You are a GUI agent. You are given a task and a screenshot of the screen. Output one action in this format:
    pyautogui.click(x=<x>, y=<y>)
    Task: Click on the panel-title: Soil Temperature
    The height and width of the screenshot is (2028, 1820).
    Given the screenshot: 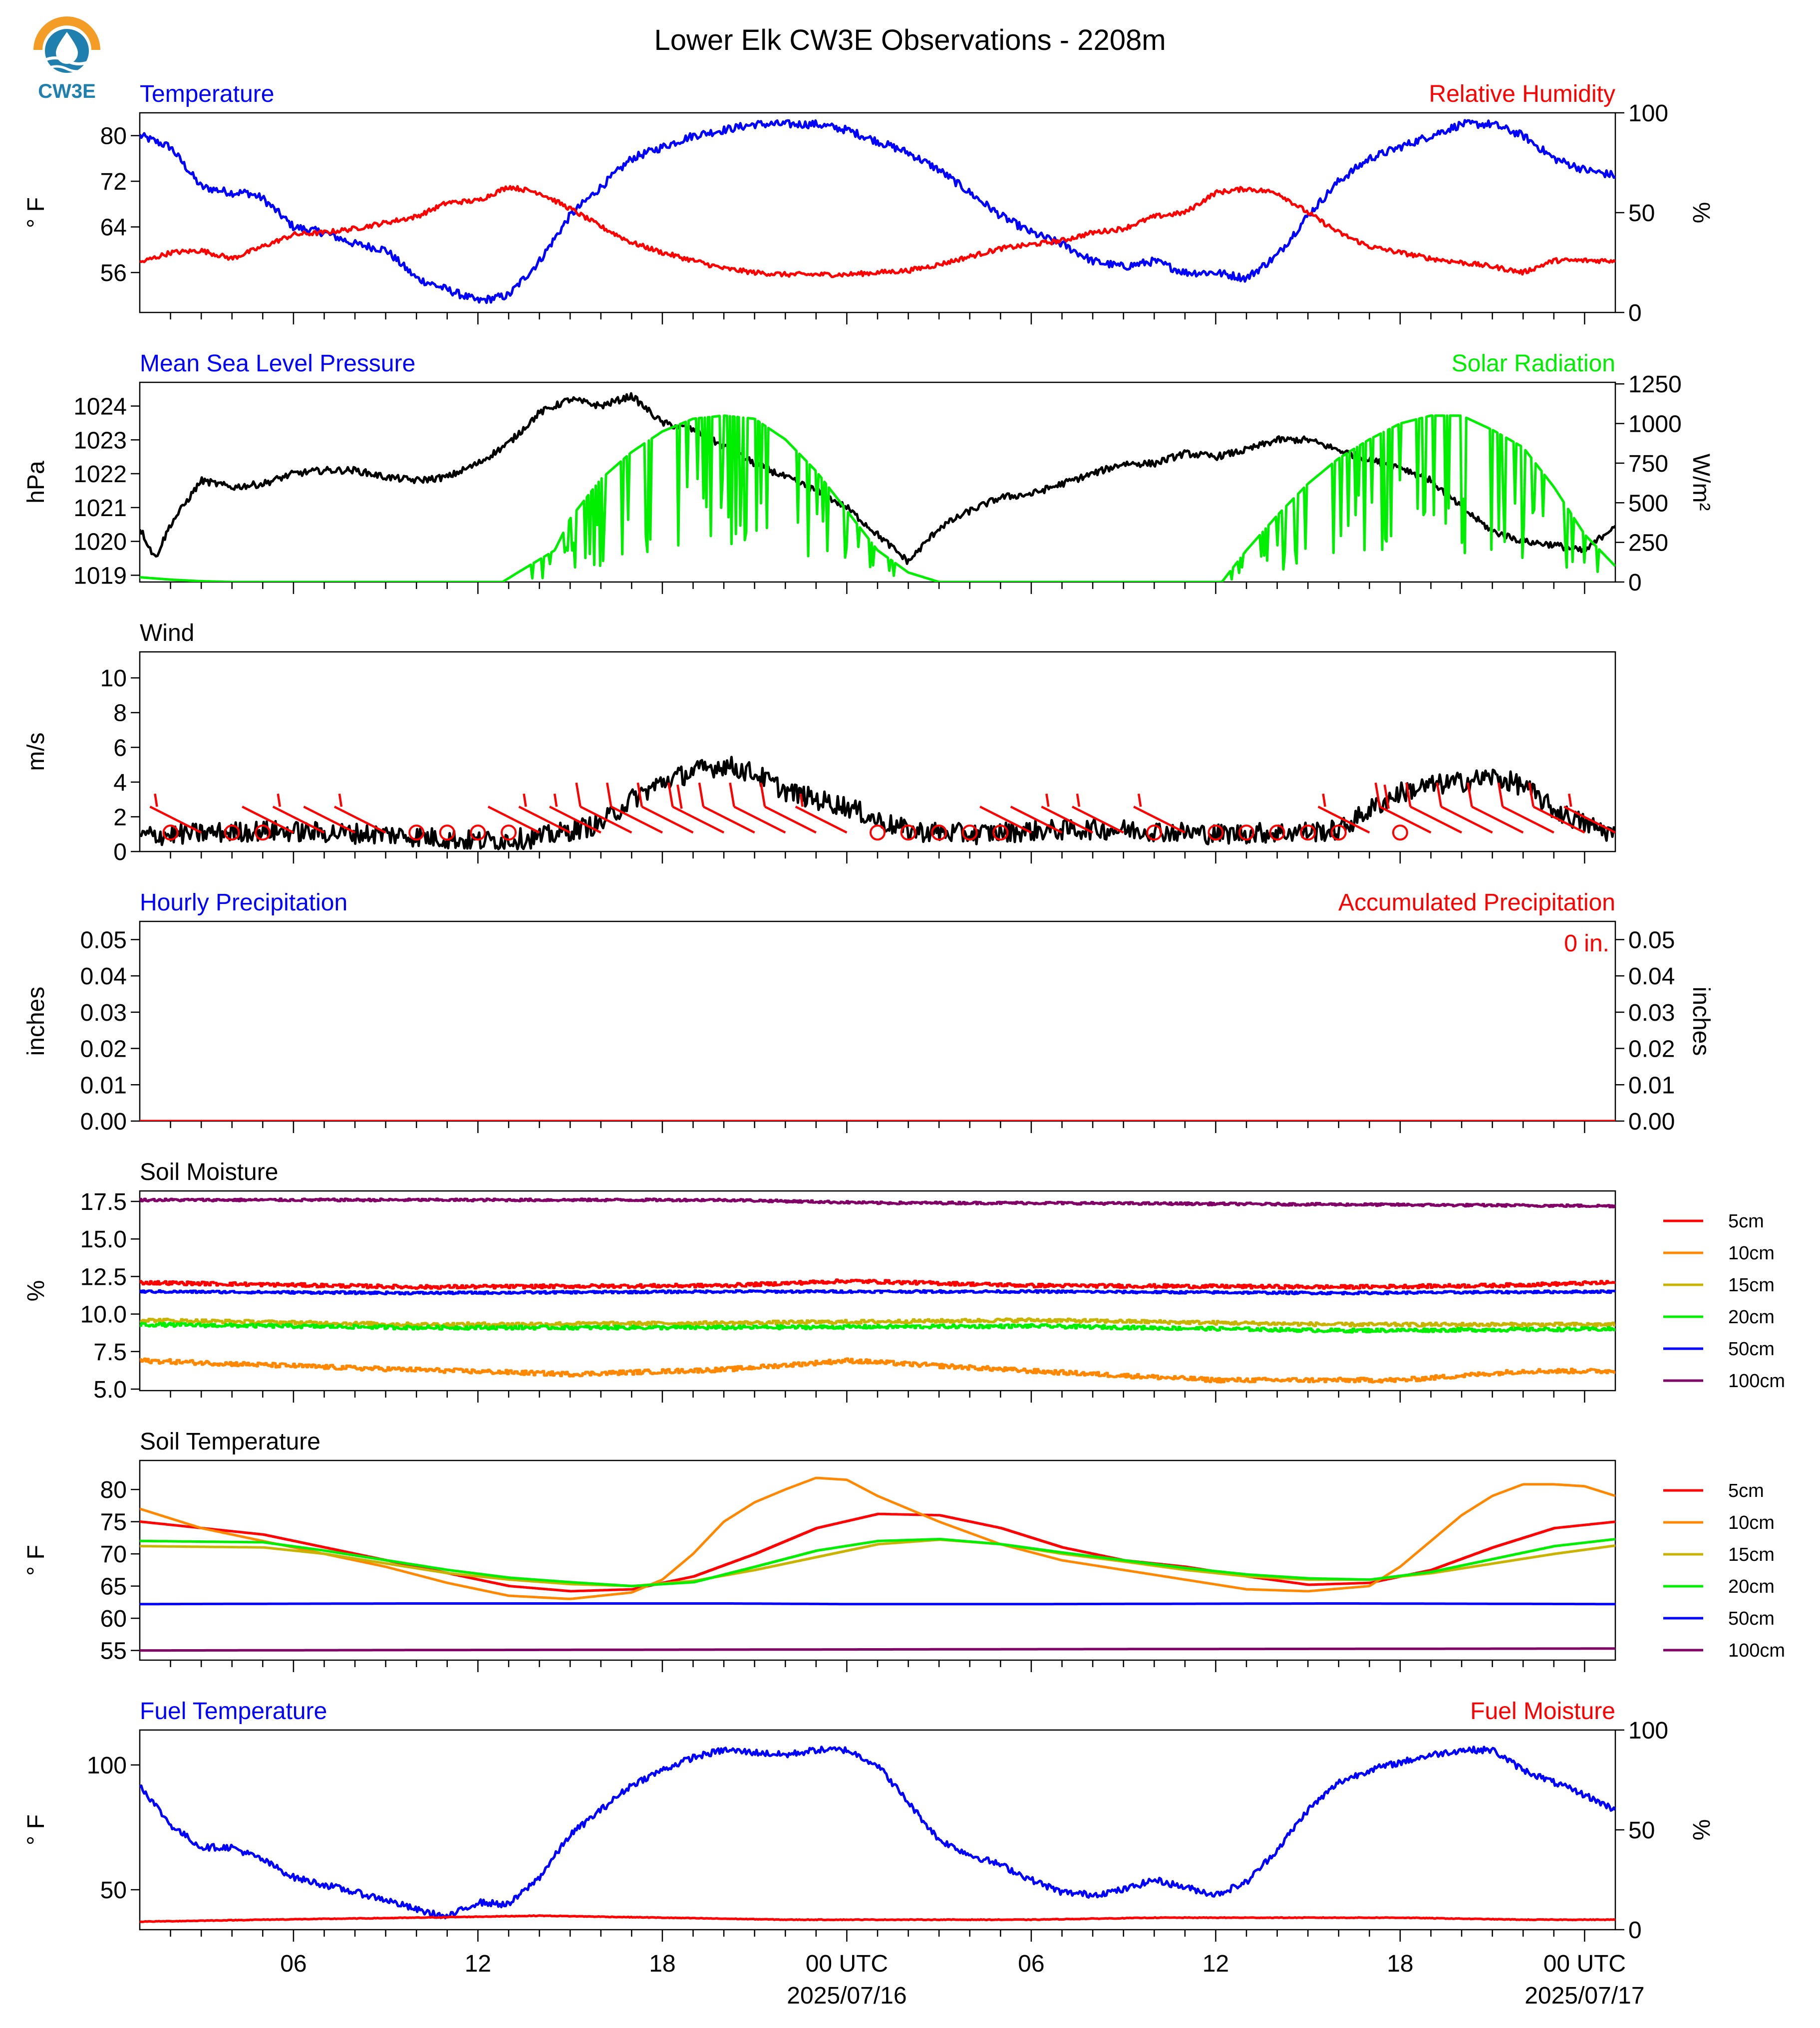 What is the action you would take?
    pyautogui.click(x=230, y=1442)
    